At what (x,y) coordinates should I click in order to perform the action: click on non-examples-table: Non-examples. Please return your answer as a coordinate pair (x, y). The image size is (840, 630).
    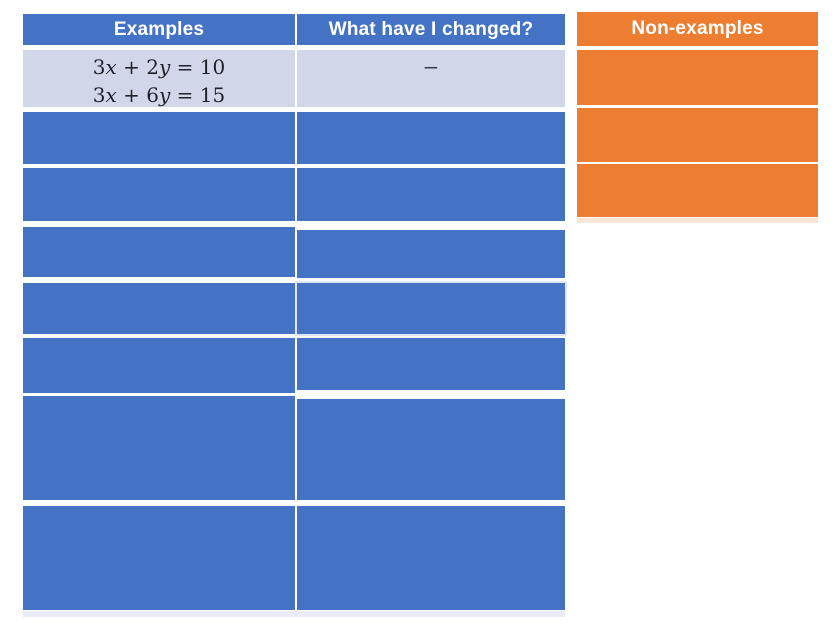
    Looking at the image, I should click on (697, 112).